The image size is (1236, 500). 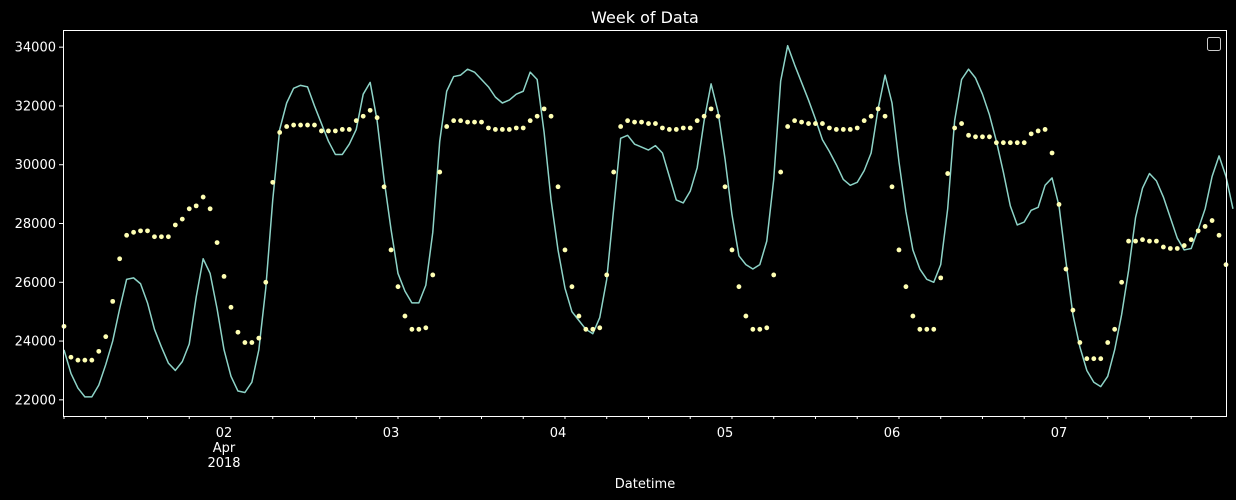 I want to click on y-tick-label: 26000, so click(x=35, y=283).